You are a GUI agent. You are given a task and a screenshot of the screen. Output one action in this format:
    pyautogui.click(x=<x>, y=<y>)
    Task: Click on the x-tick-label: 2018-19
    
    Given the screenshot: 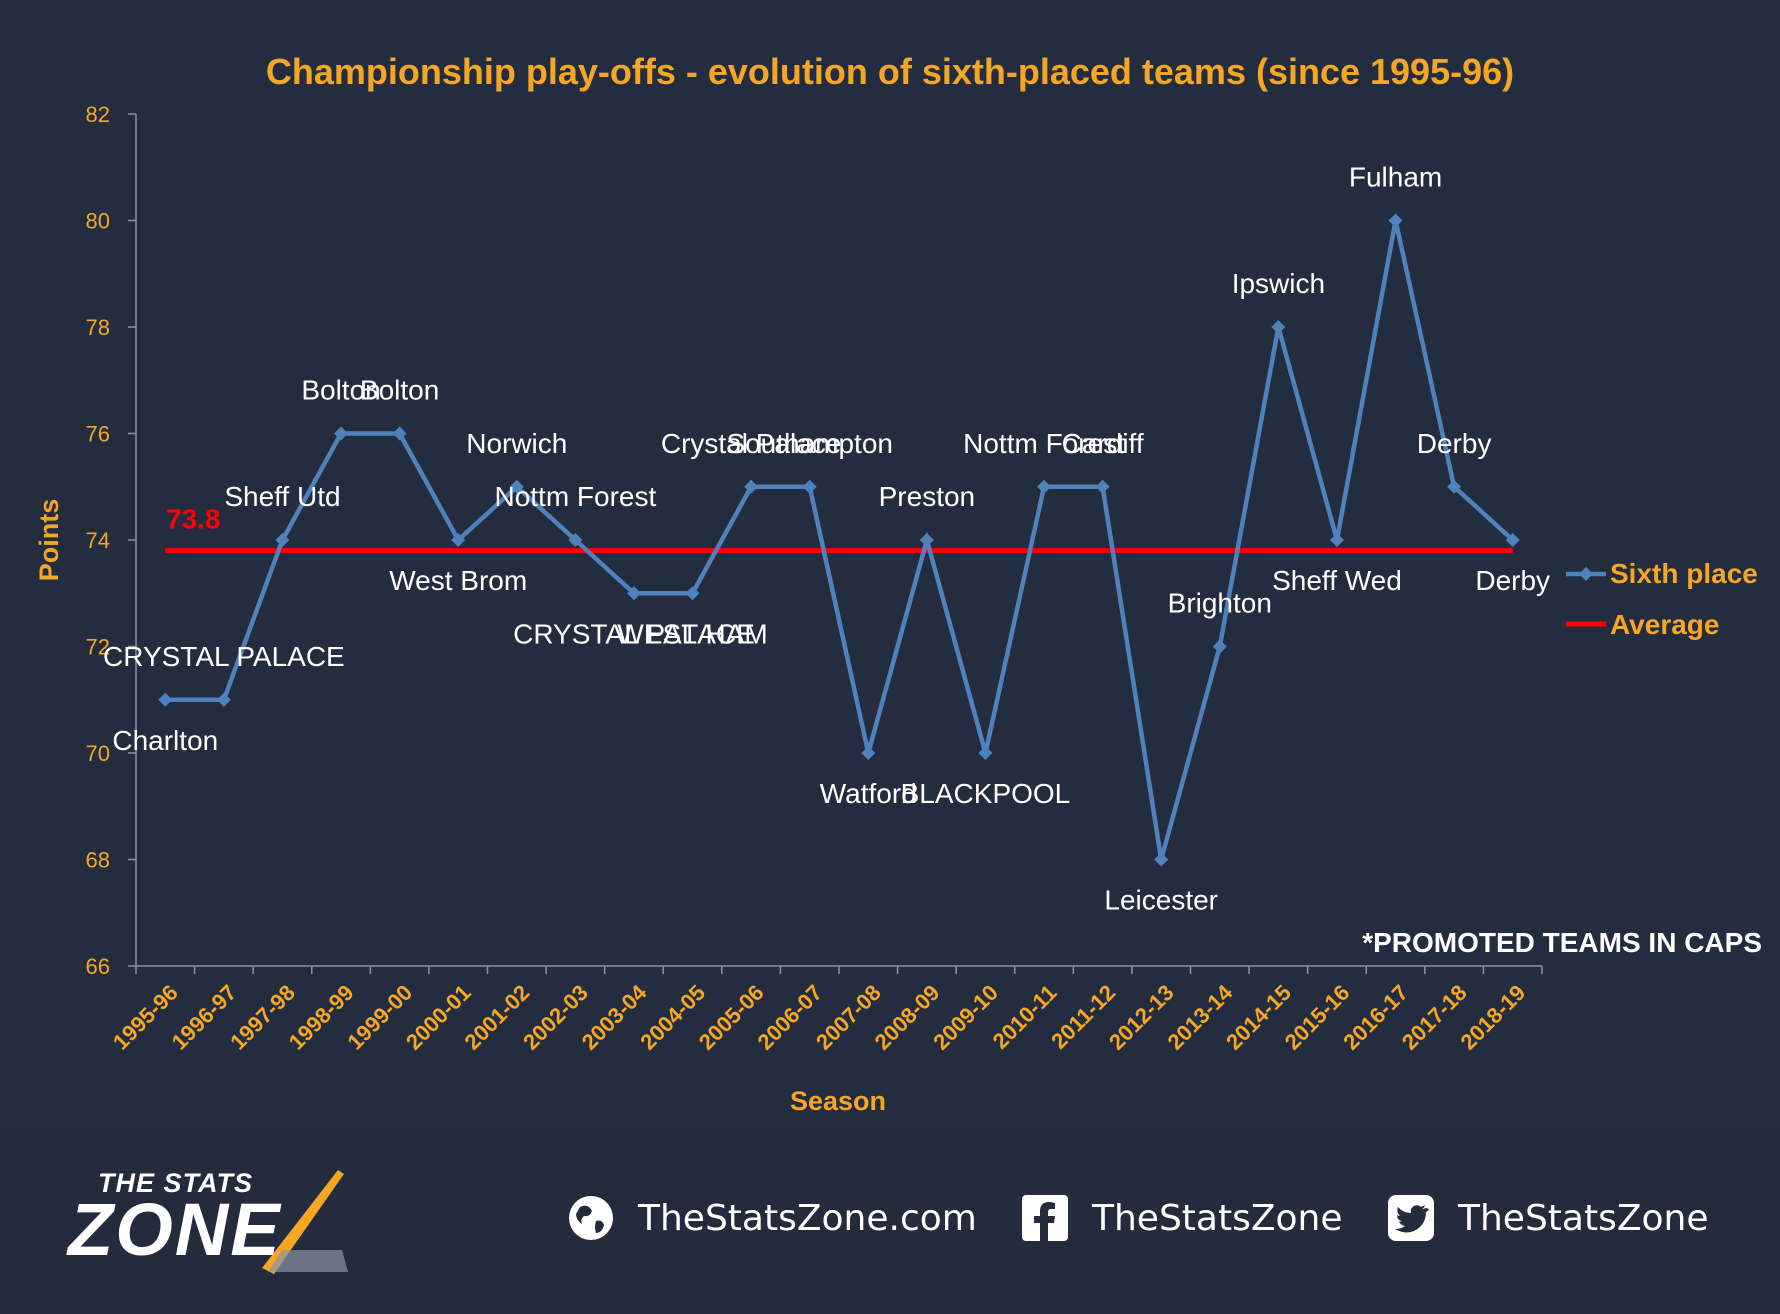 What is the action you would take?
    pyautogui.click(x=1492, y=1017)
    